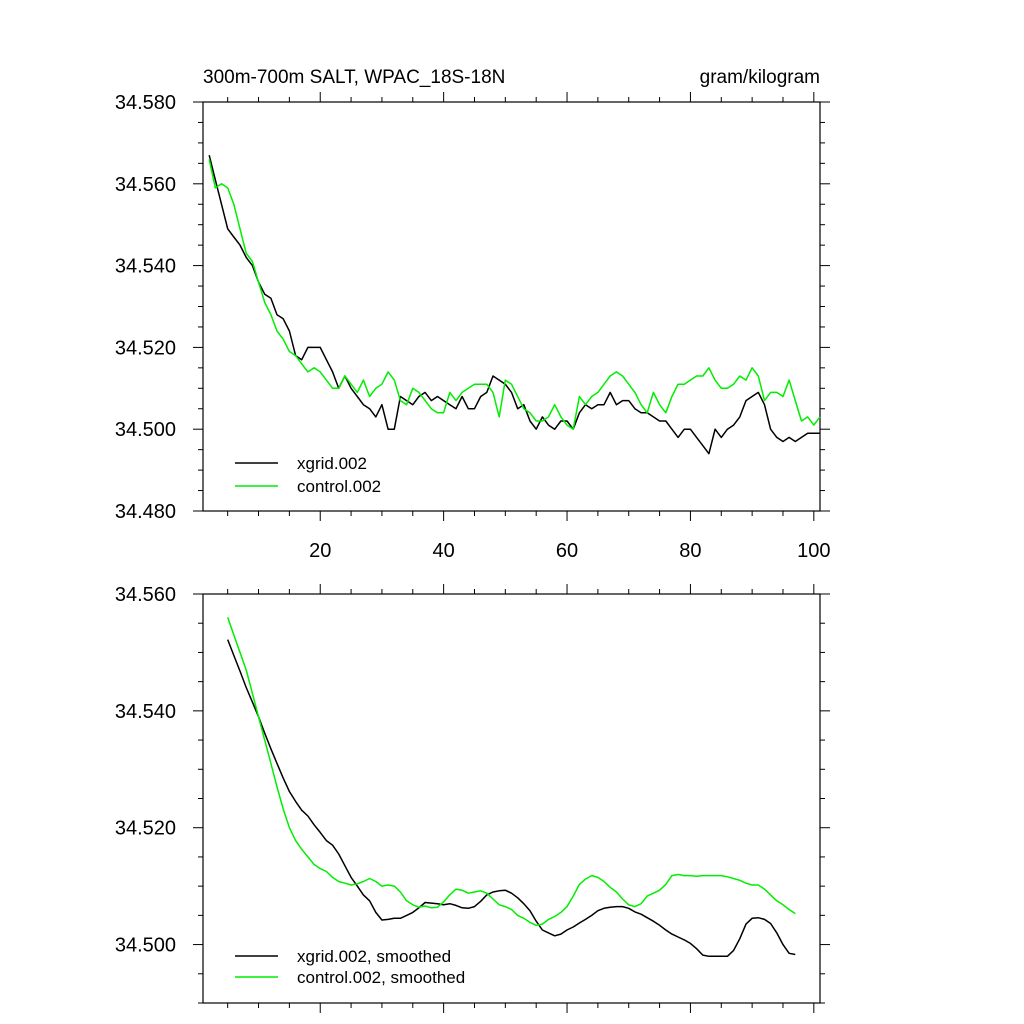  What do you see at coordinates (567, 551) in the screenshot?
I see `x-tick-label: 60` at bounding box center [567, 551].